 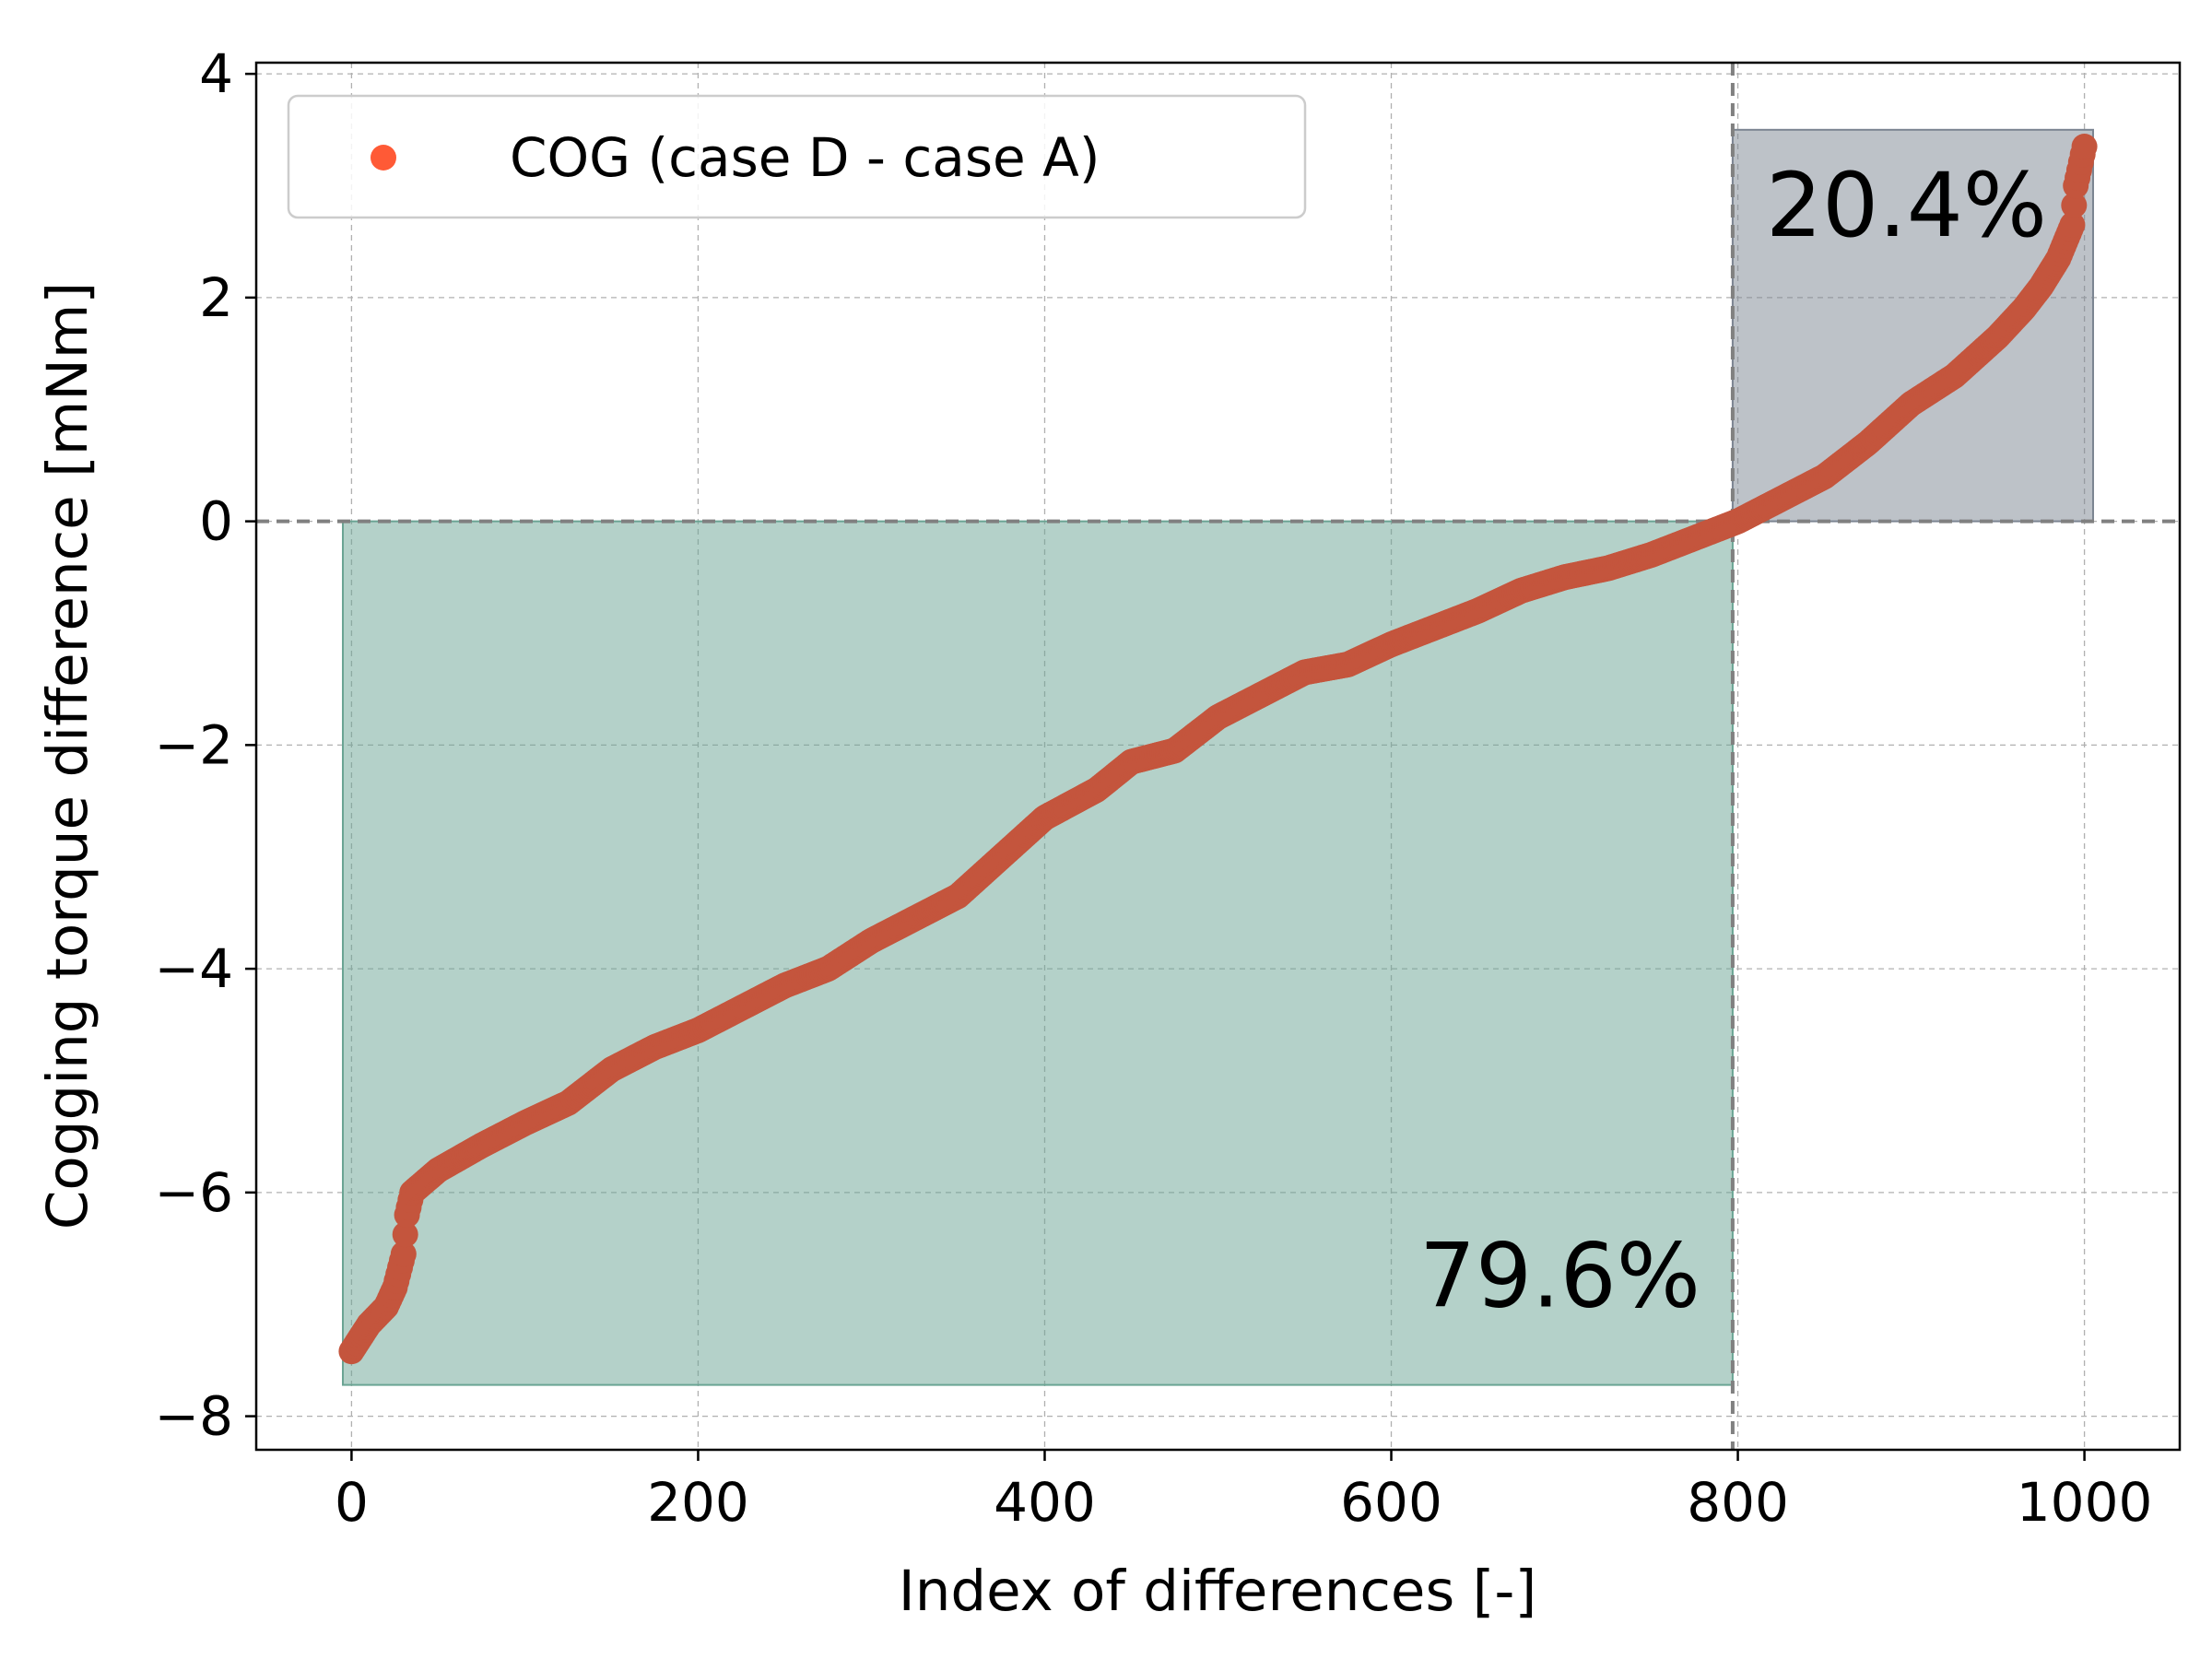 What do you see at coordinates (1906, 205) in the screenshot?
I see `region-label-positive: 20.4%` at bounding box center [1906, 205].